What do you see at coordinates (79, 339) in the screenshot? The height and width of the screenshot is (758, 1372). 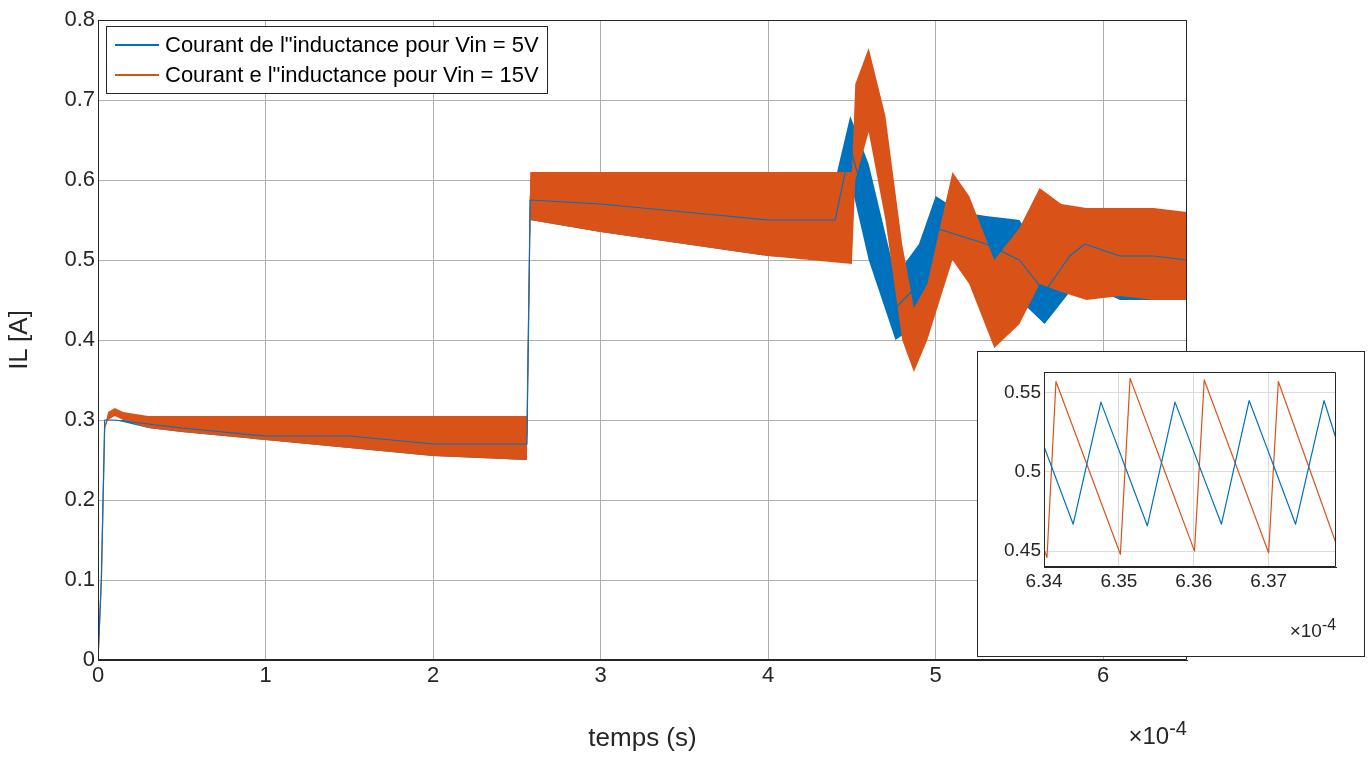 I see `y-tick-label: 0.4` at bounding box center [79, 339].